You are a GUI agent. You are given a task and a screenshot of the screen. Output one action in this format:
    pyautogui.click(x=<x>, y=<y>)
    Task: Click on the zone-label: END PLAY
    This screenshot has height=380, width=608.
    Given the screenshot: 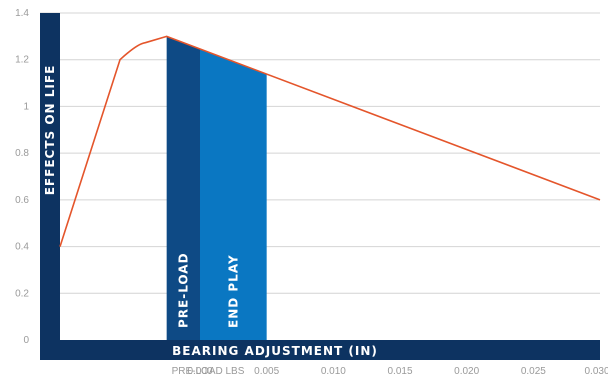 What is the action you would take?
    pyautogui.click(x=233, y=291)
    